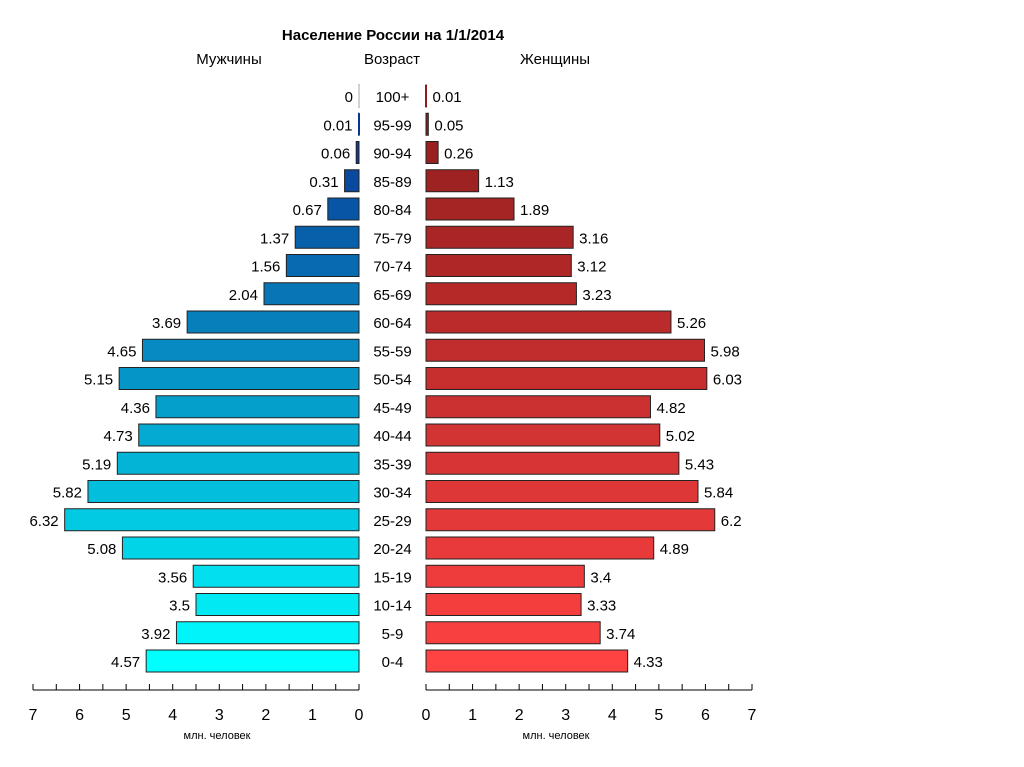  Describe the element at coordinates (392, 436) in the screenshot. I see `age-label: 40-44` at that location.